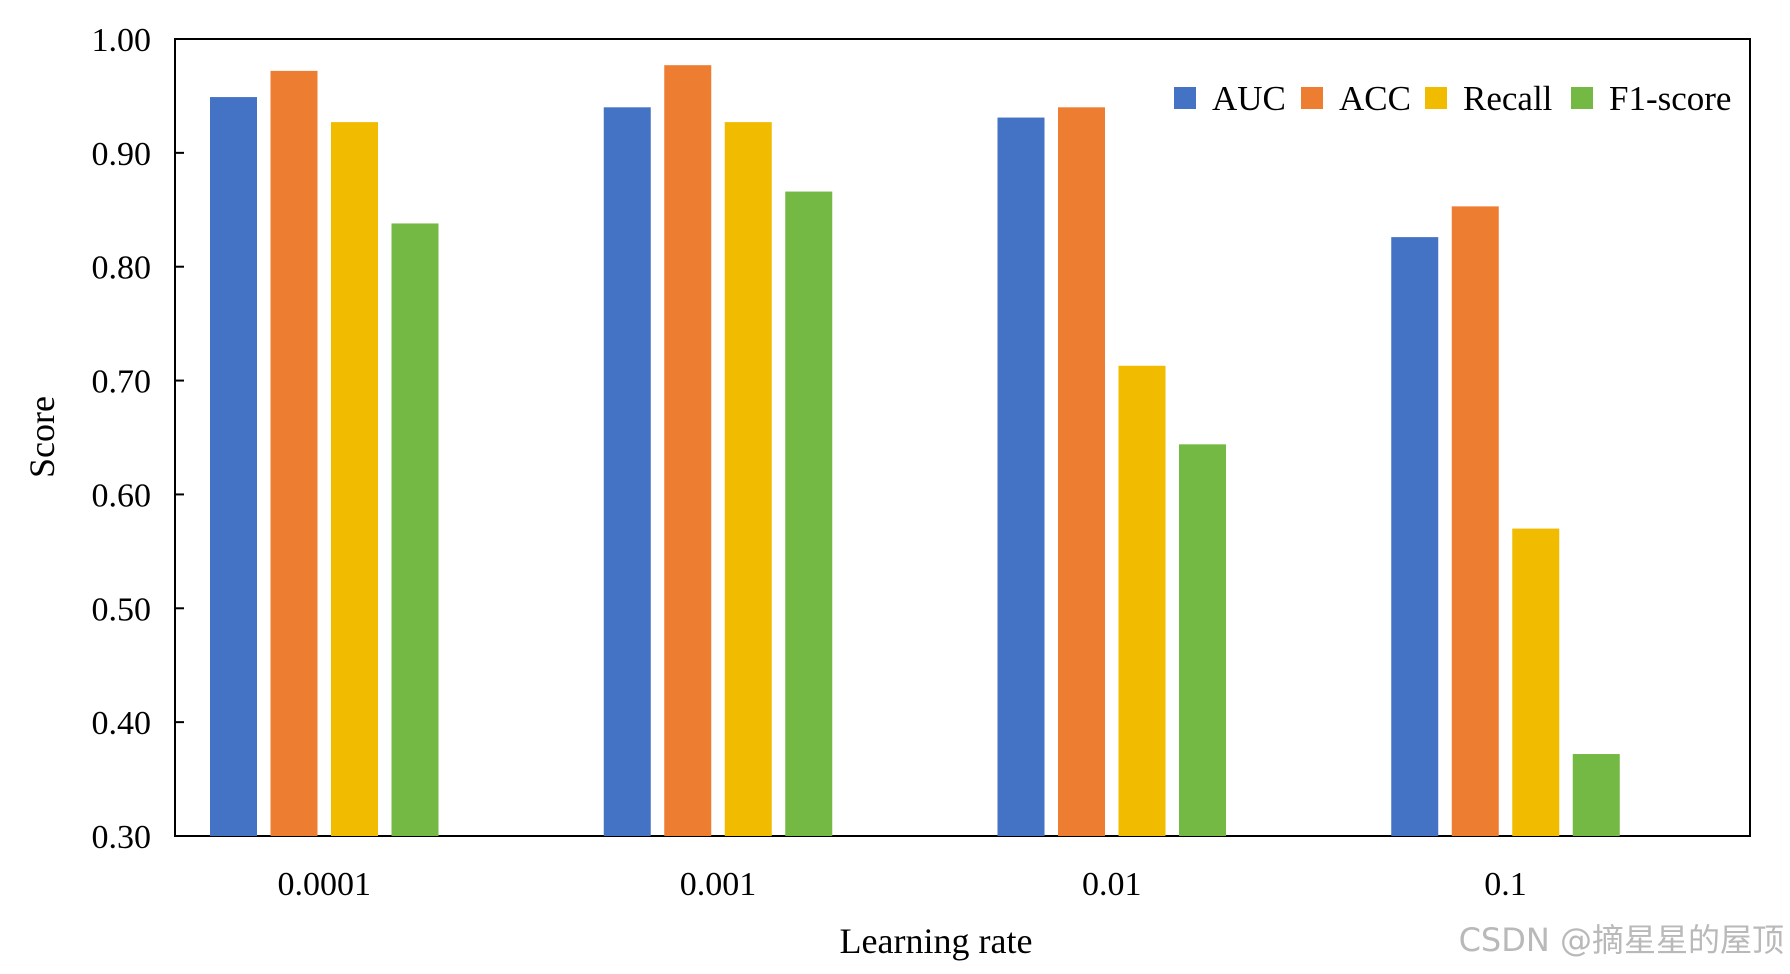  Describe the element at coordinates (122, 609) in the screenshot. I see `y-tick-label: 0.50` at that location.